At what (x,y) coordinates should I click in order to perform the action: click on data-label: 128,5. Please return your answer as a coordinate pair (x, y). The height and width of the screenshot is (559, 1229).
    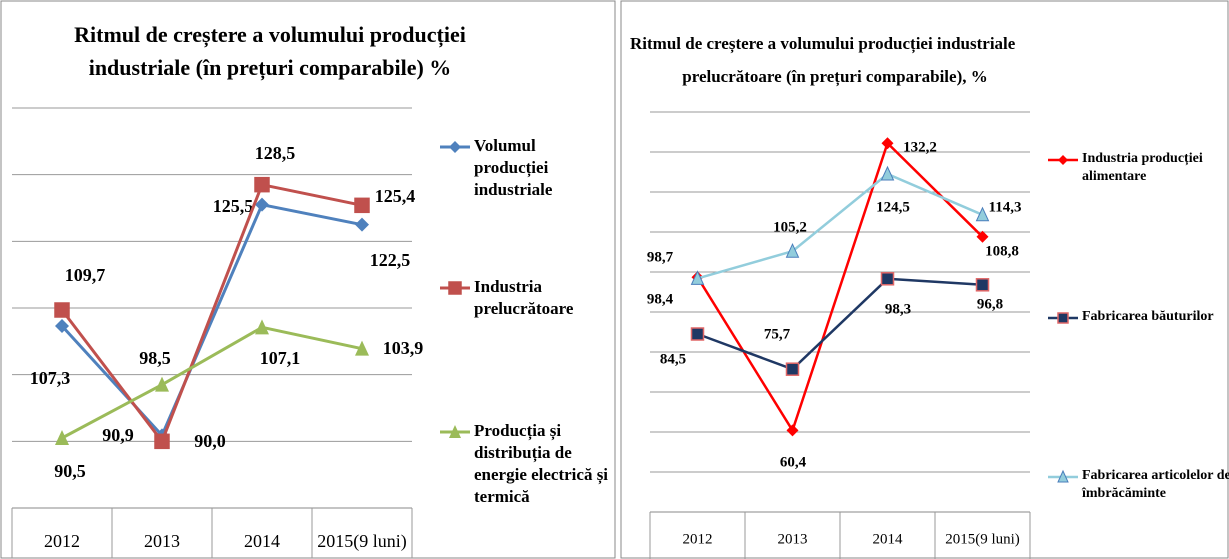
    Looking at the image, I should click on (275, 153).